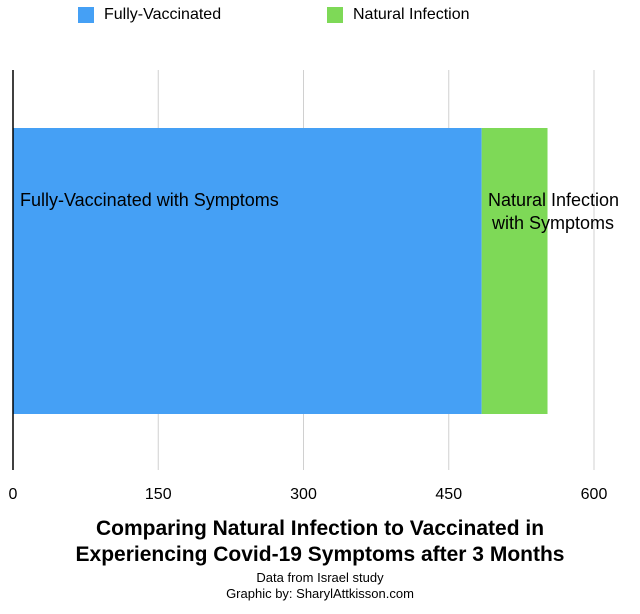 The height and width of the screenshot is (614, 640). What do you see at coordinates (411, 14) in the screenshot?
I see `legend-label-natural-infection: Natural Infection` at bounding box center [411, 14].